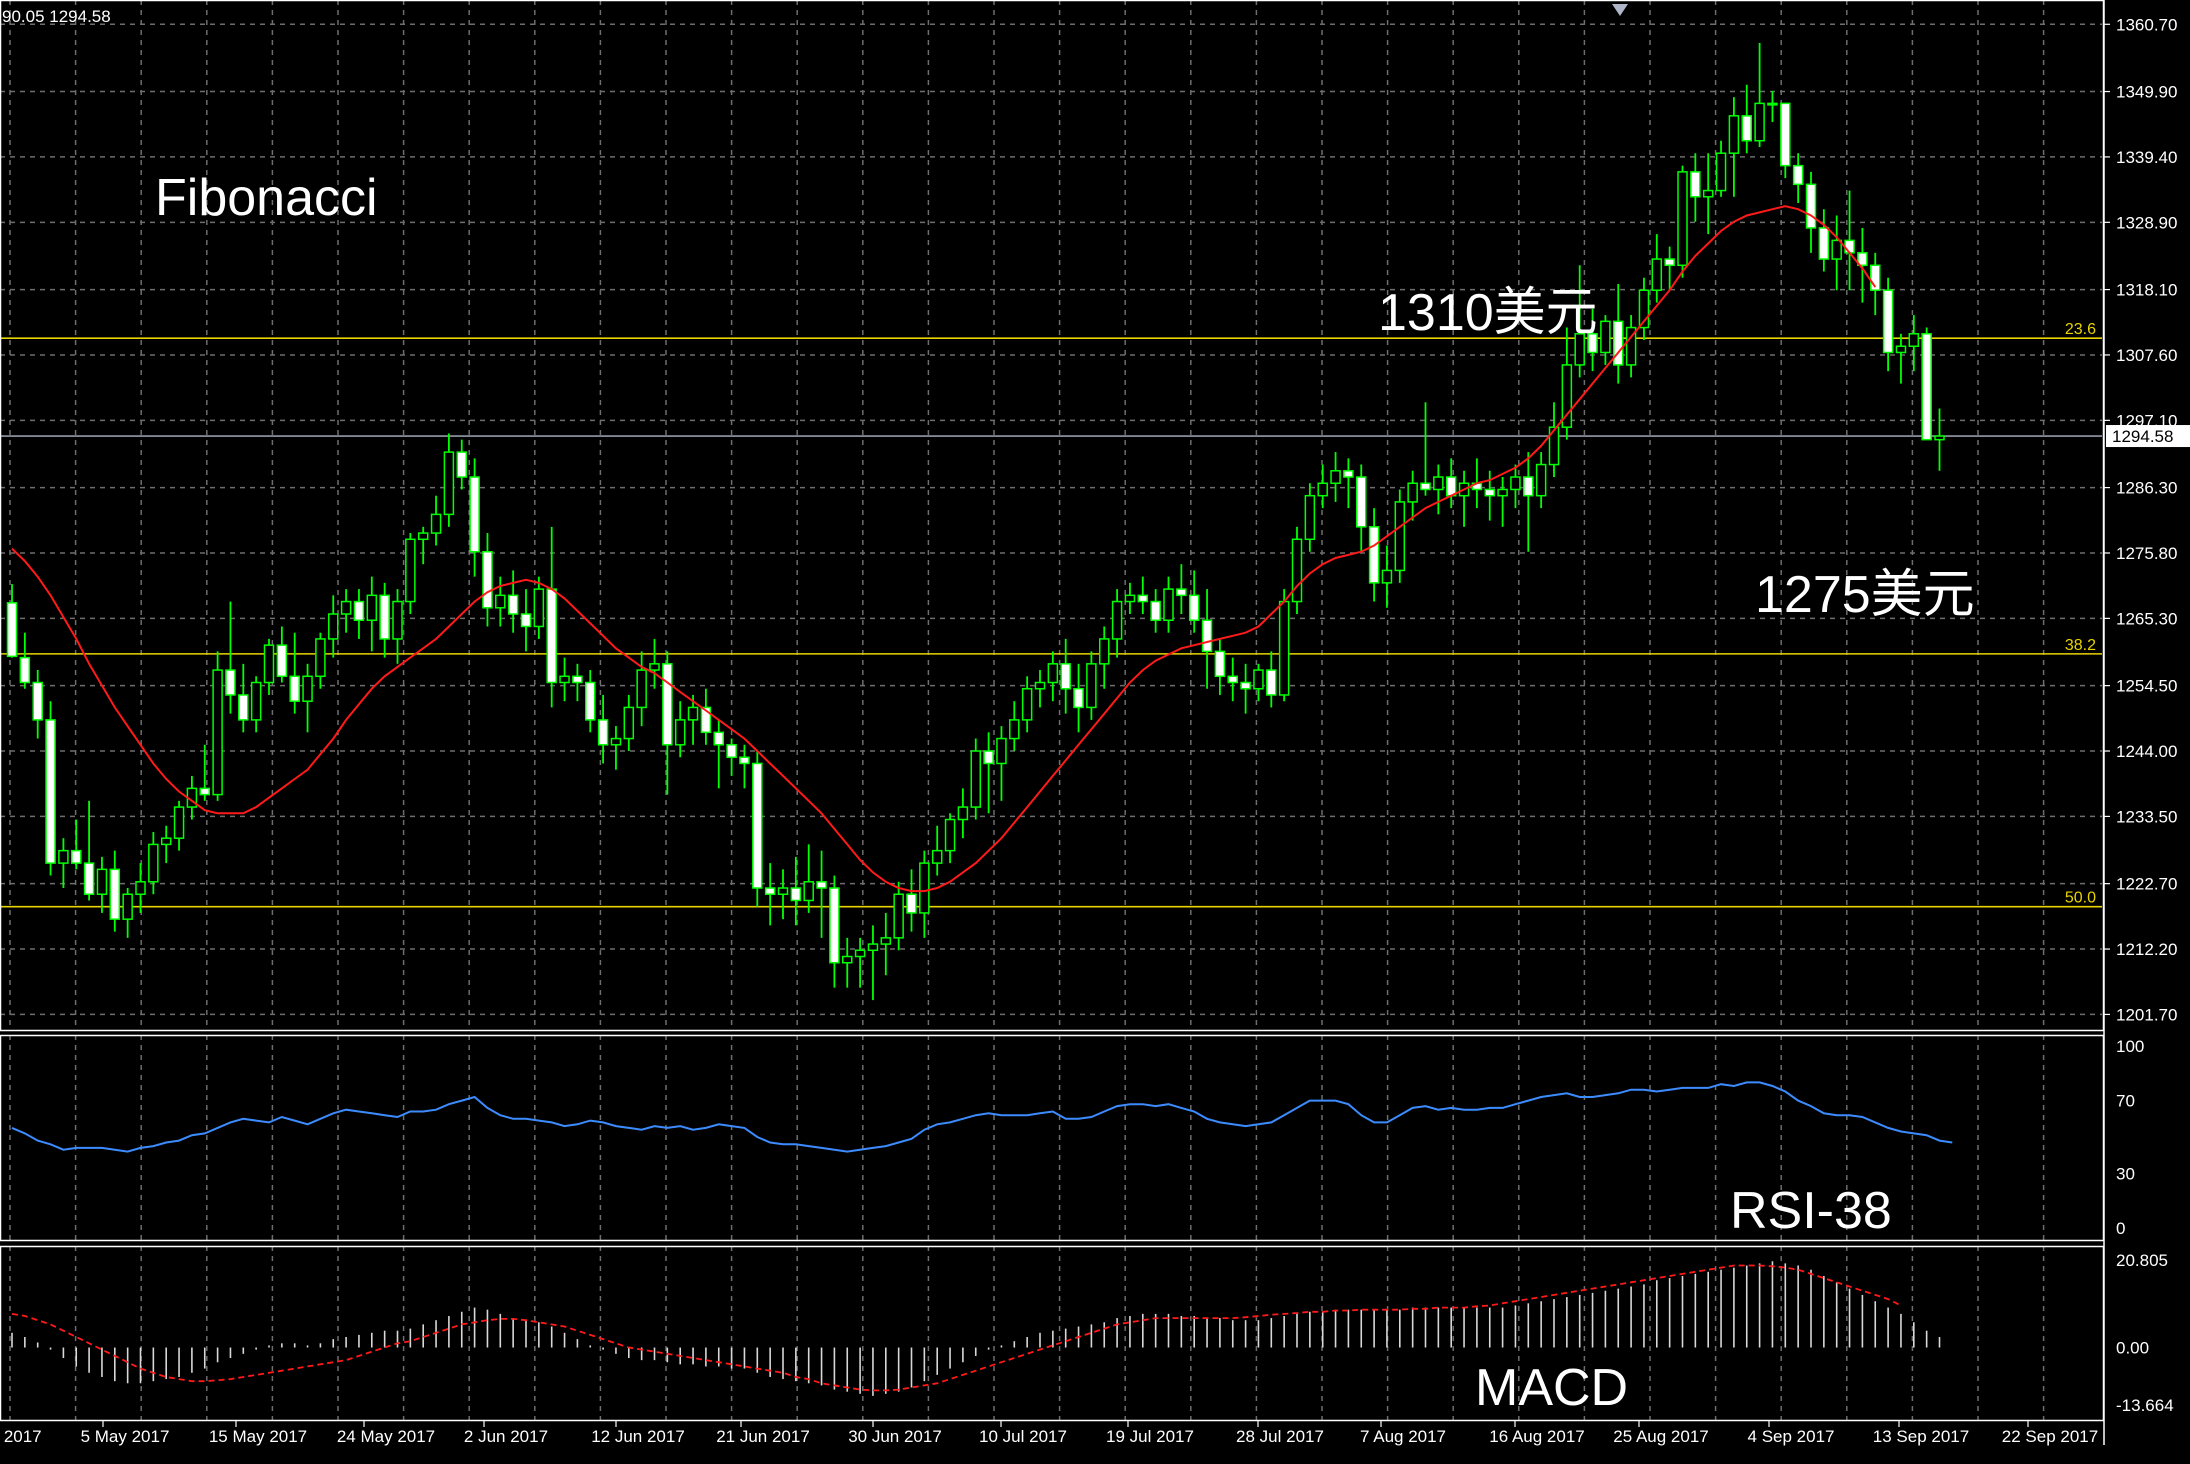 The height and width of the screenshot is (1464, 2190). Describe the element at coordinates (2080, 329) in the screenshot. I see `fib-level-label: 23.6` at that location.